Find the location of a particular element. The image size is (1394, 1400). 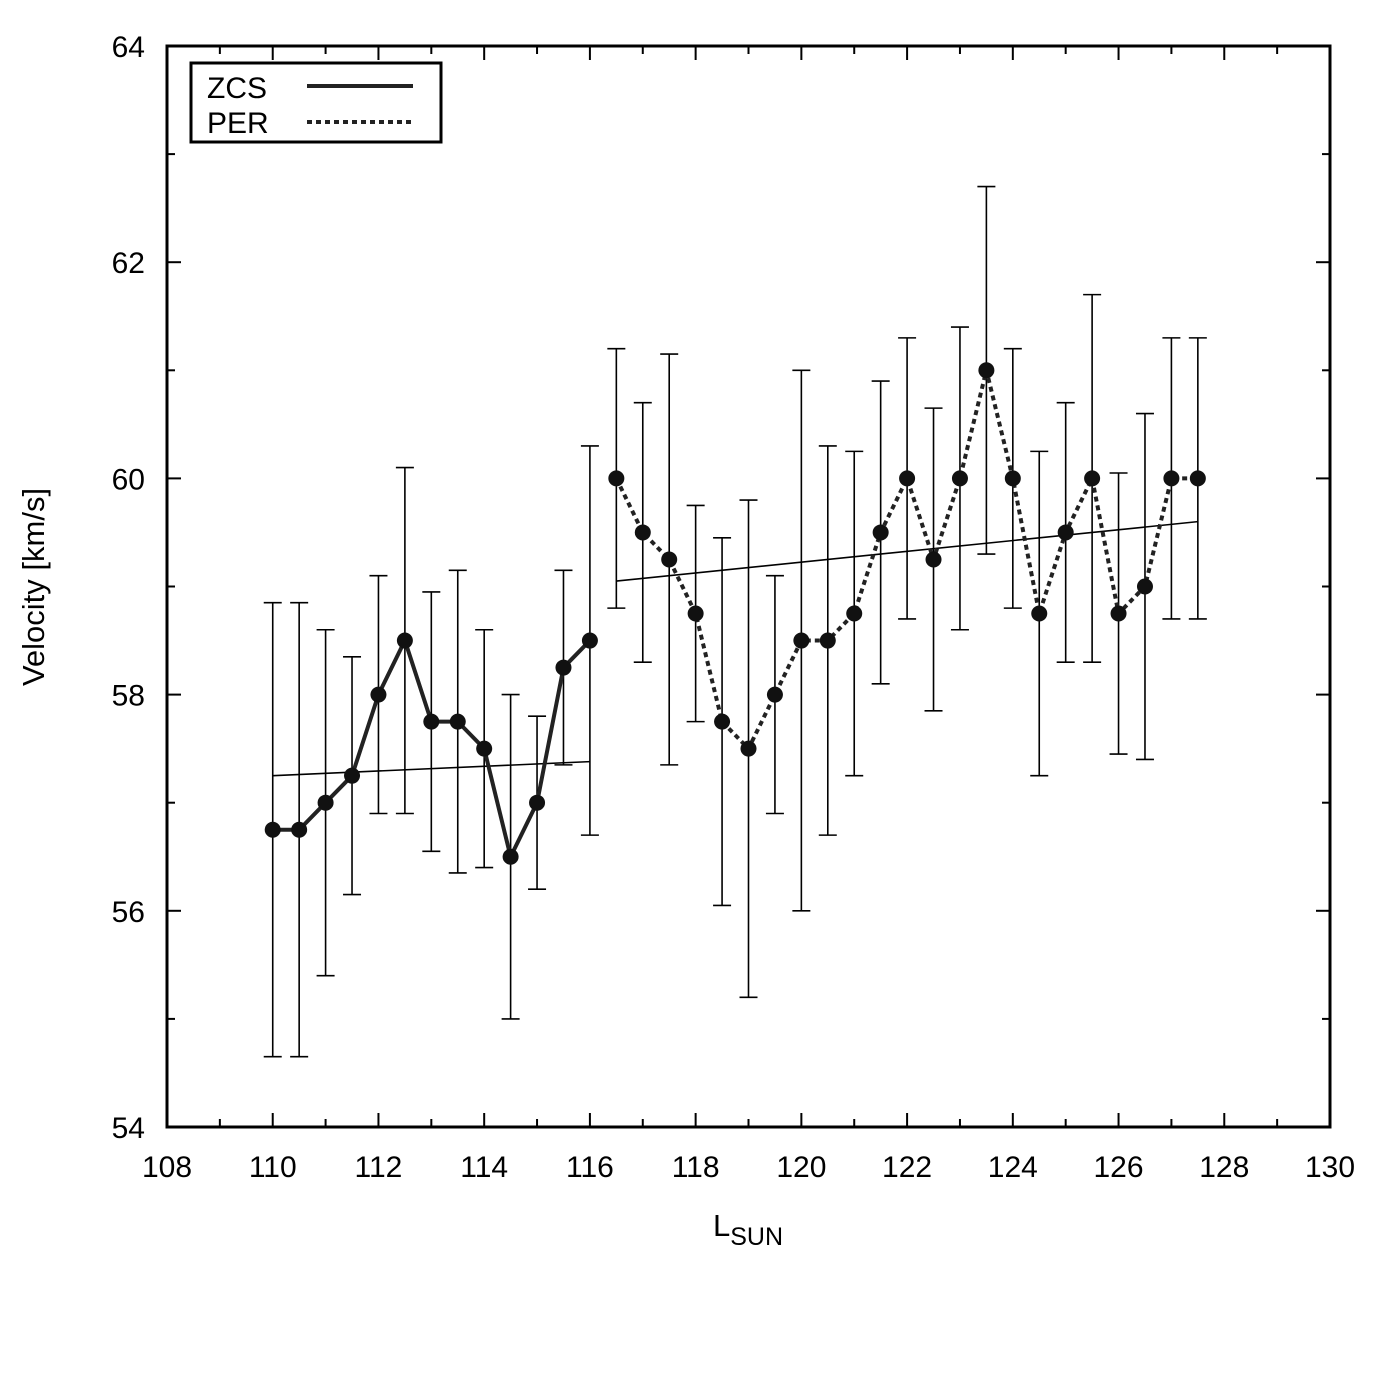

x-tick-label: 114 is located at coordinates (484, 1167).